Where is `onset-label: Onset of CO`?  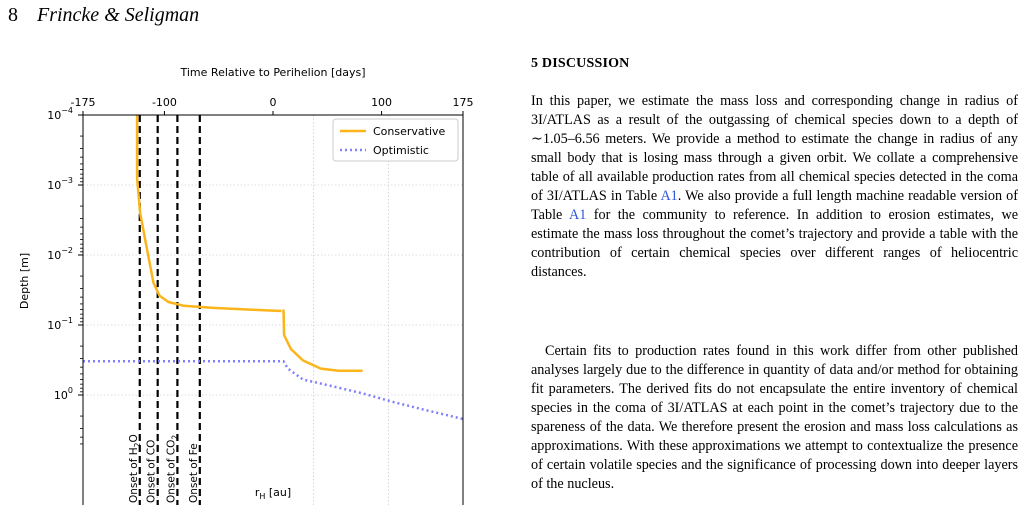 onset-label: Onset of CO is located at coordinates (152, 471).